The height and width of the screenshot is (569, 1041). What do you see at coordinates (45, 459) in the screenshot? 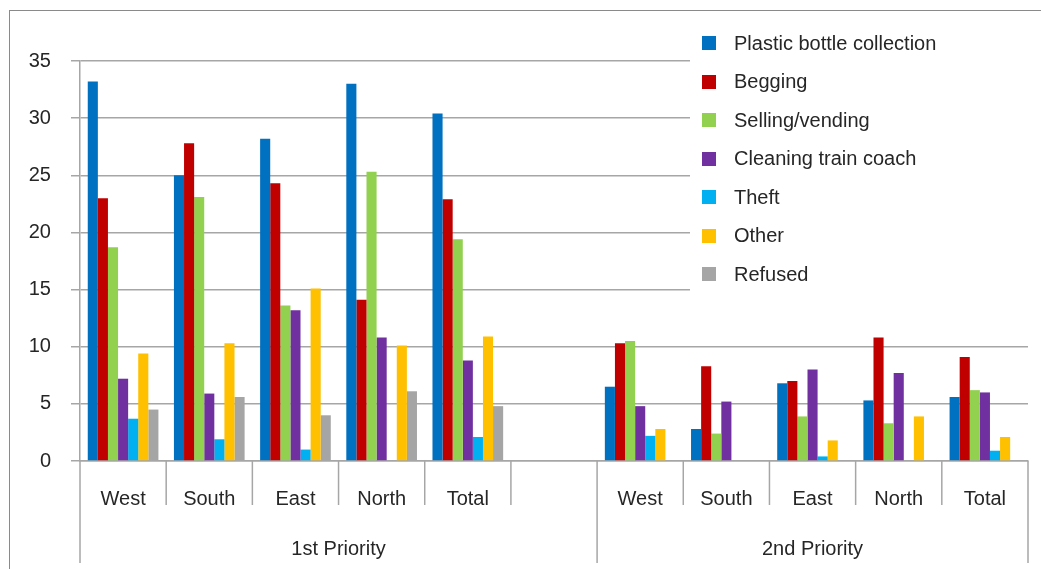
I see `y-tick-label: 0` at bounding box center [45, 459].